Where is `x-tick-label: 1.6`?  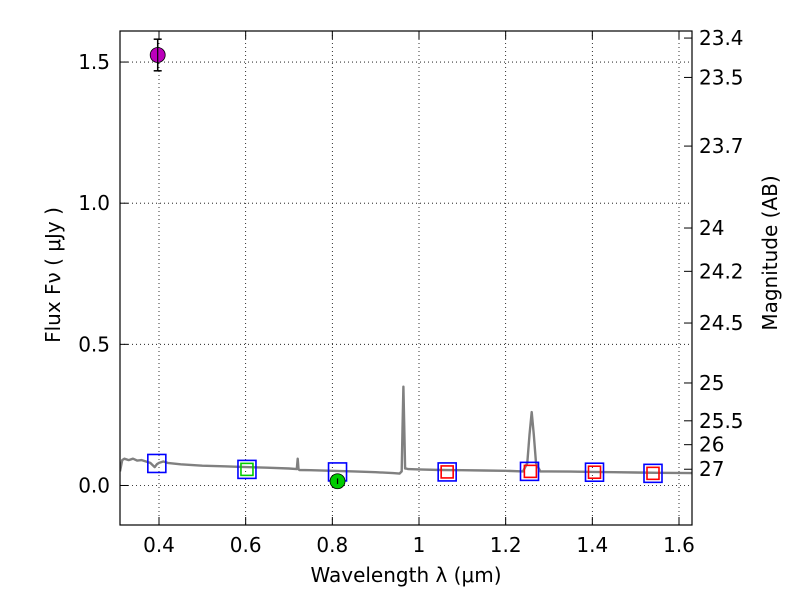
x-tick-label: 1.6 is located at coordinates (679, 545).